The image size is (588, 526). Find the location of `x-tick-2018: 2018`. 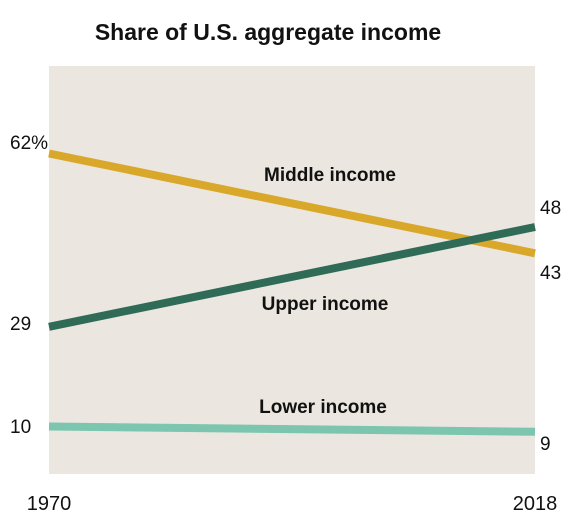

x-tick-2018: 2018 is located at coordinates (535, 504).